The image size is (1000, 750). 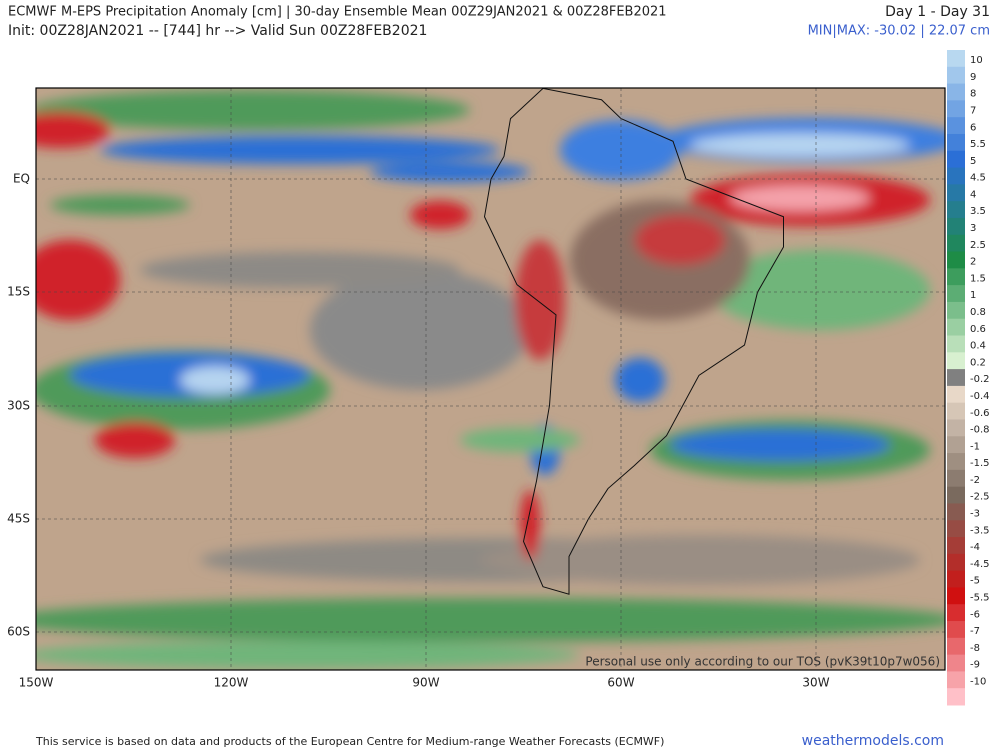 What do you see at coordinates (976, 60) in the screenshot?
I see `colorbar-label: 10` at bounding box center [976, 60].